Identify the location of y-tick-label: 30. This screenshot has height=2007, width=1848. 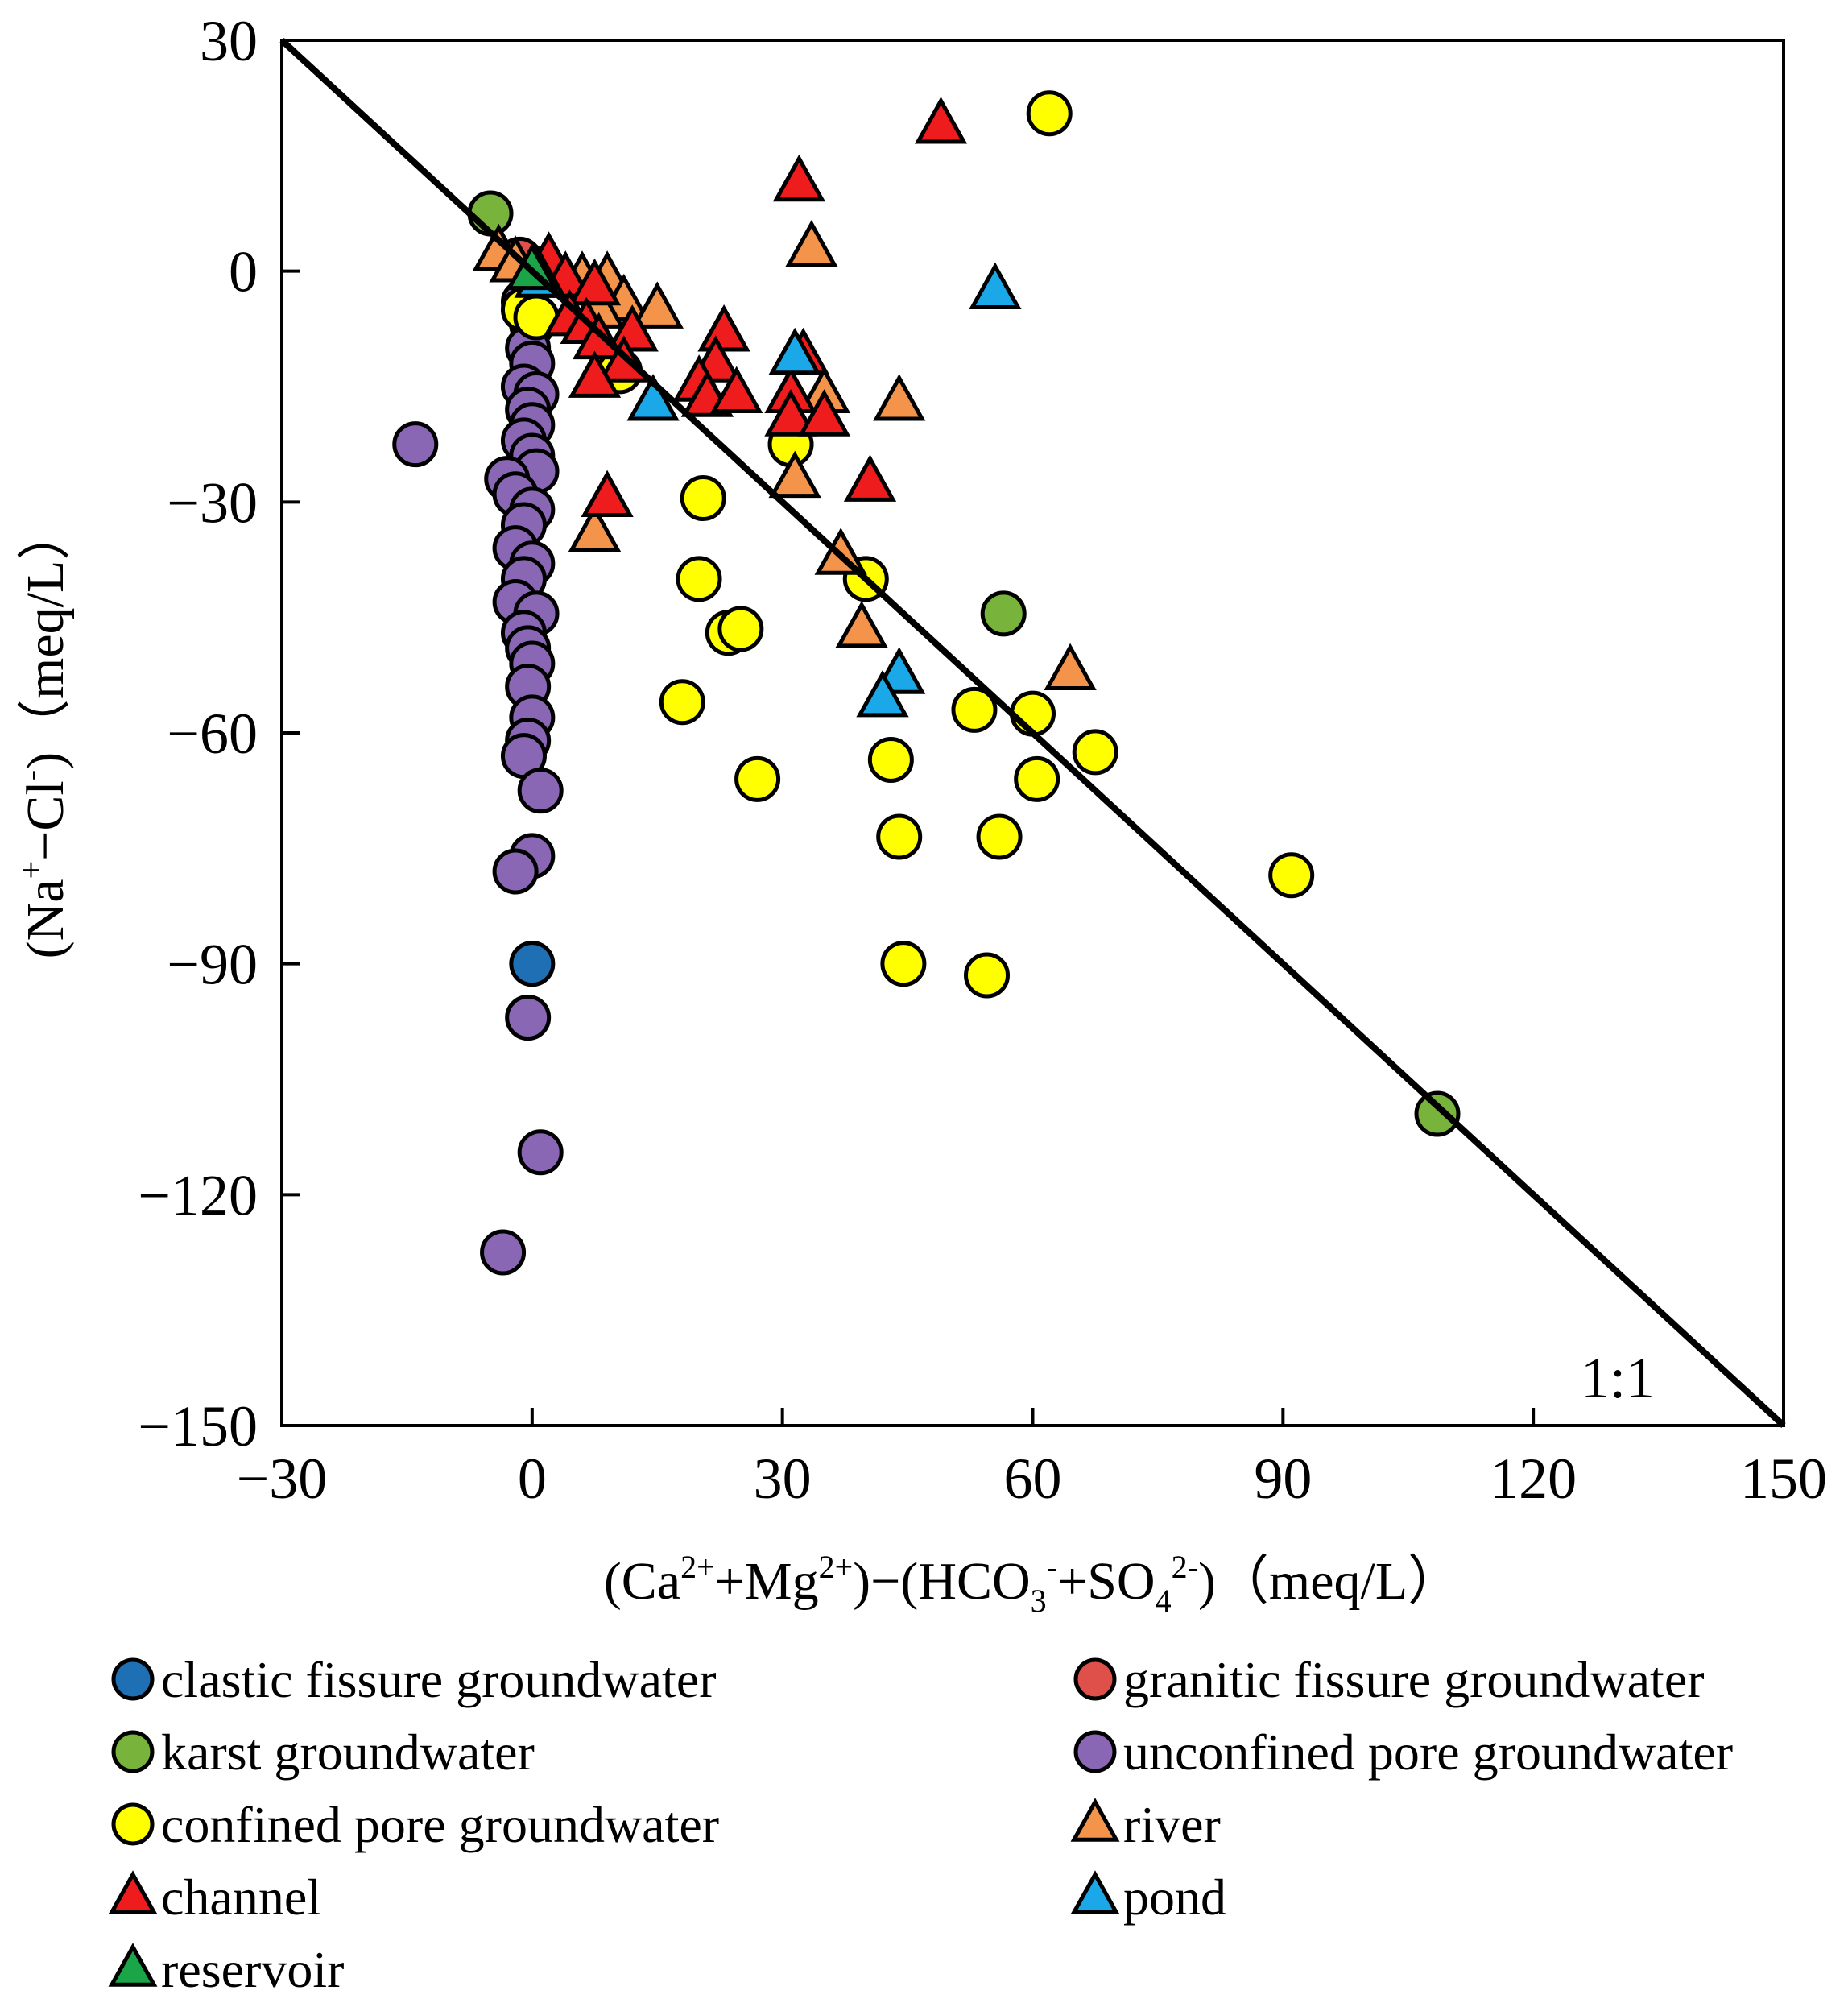
(229, 41).